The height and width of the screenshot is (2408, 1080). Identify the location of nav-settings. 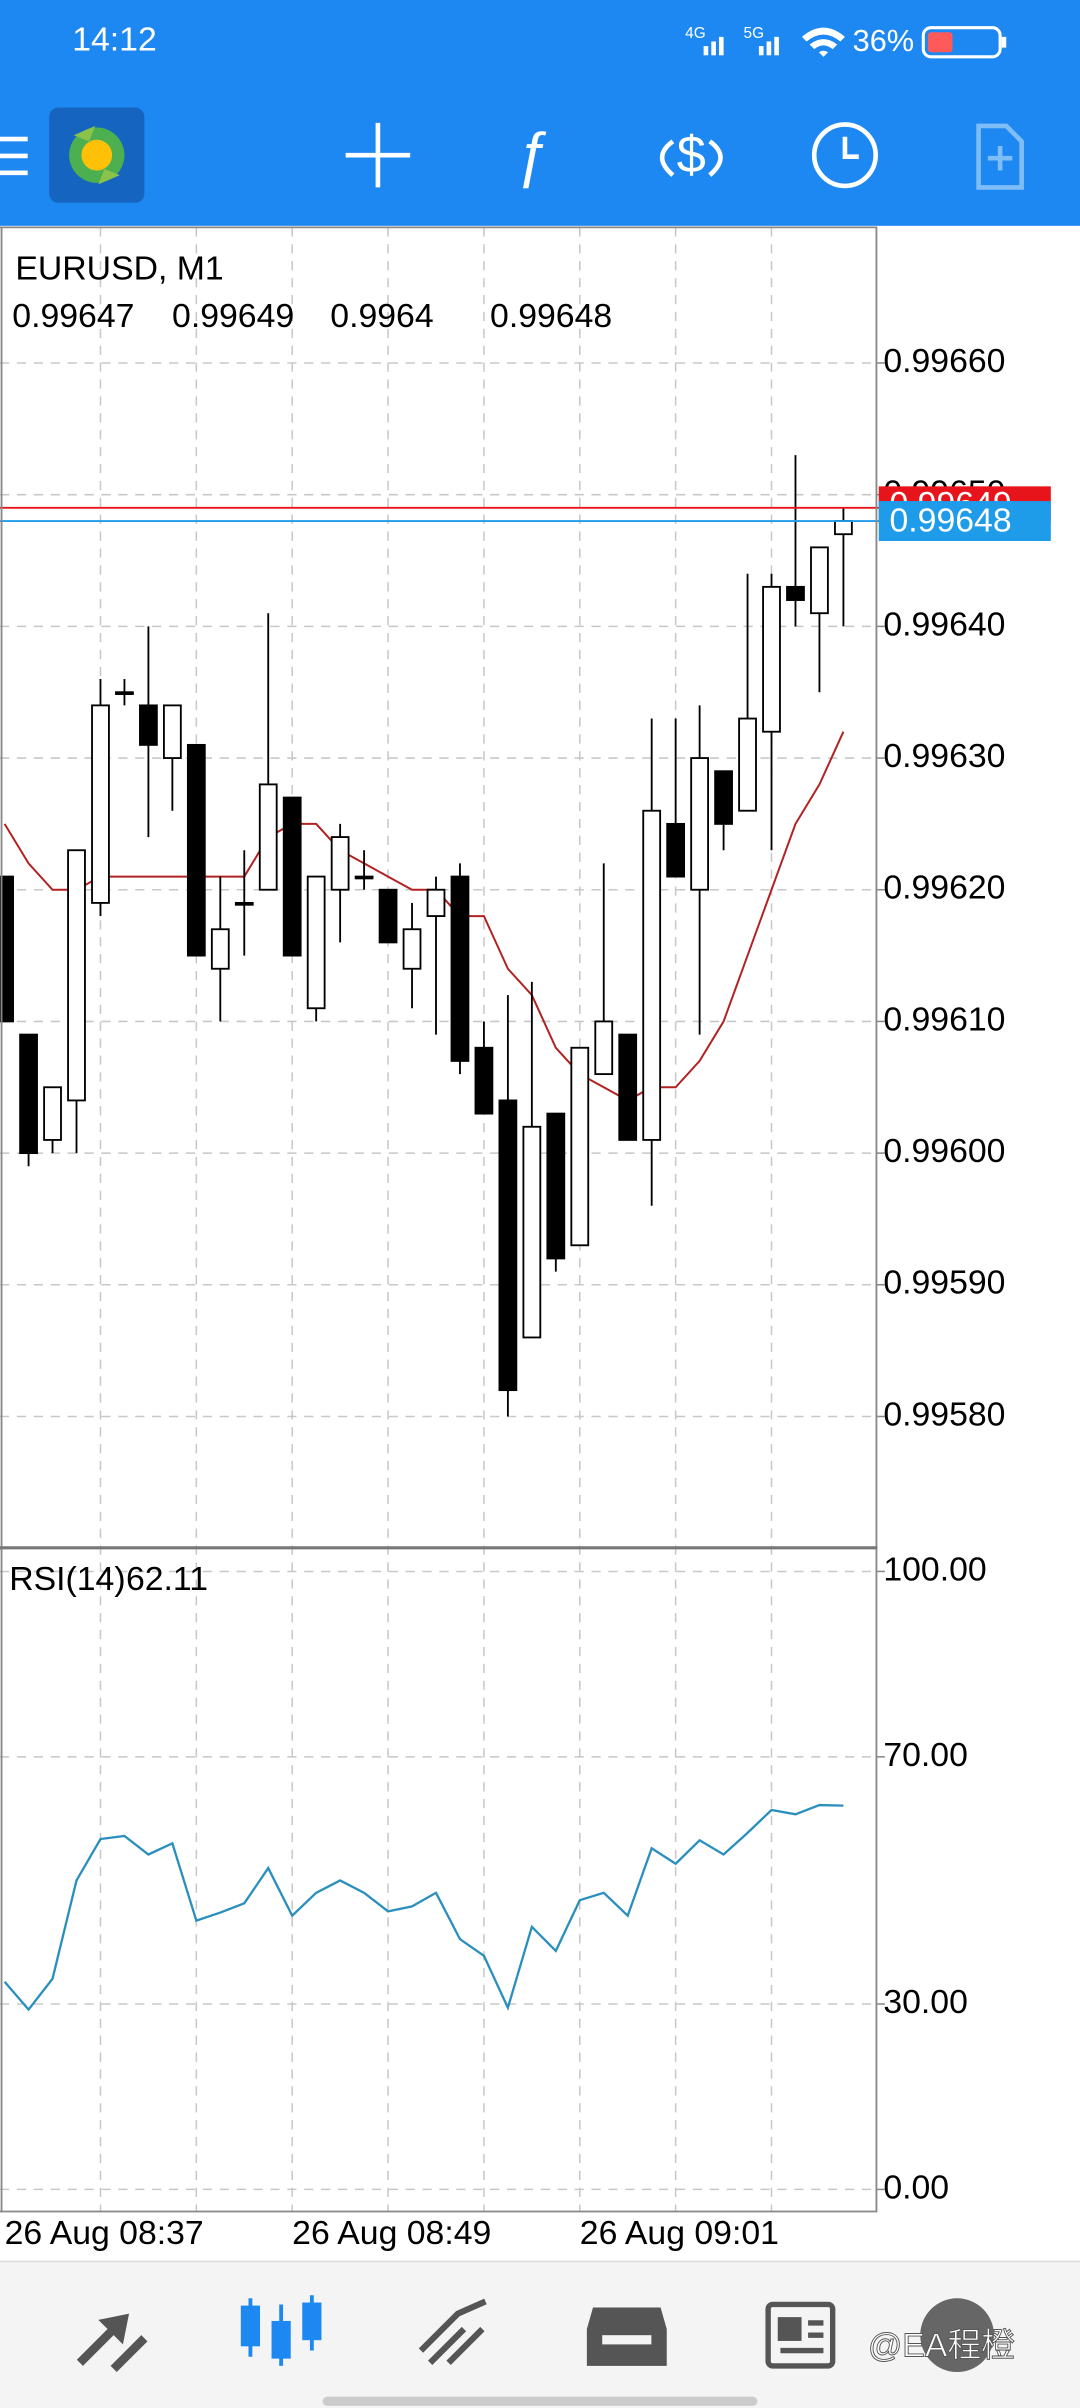
(957, 2335).